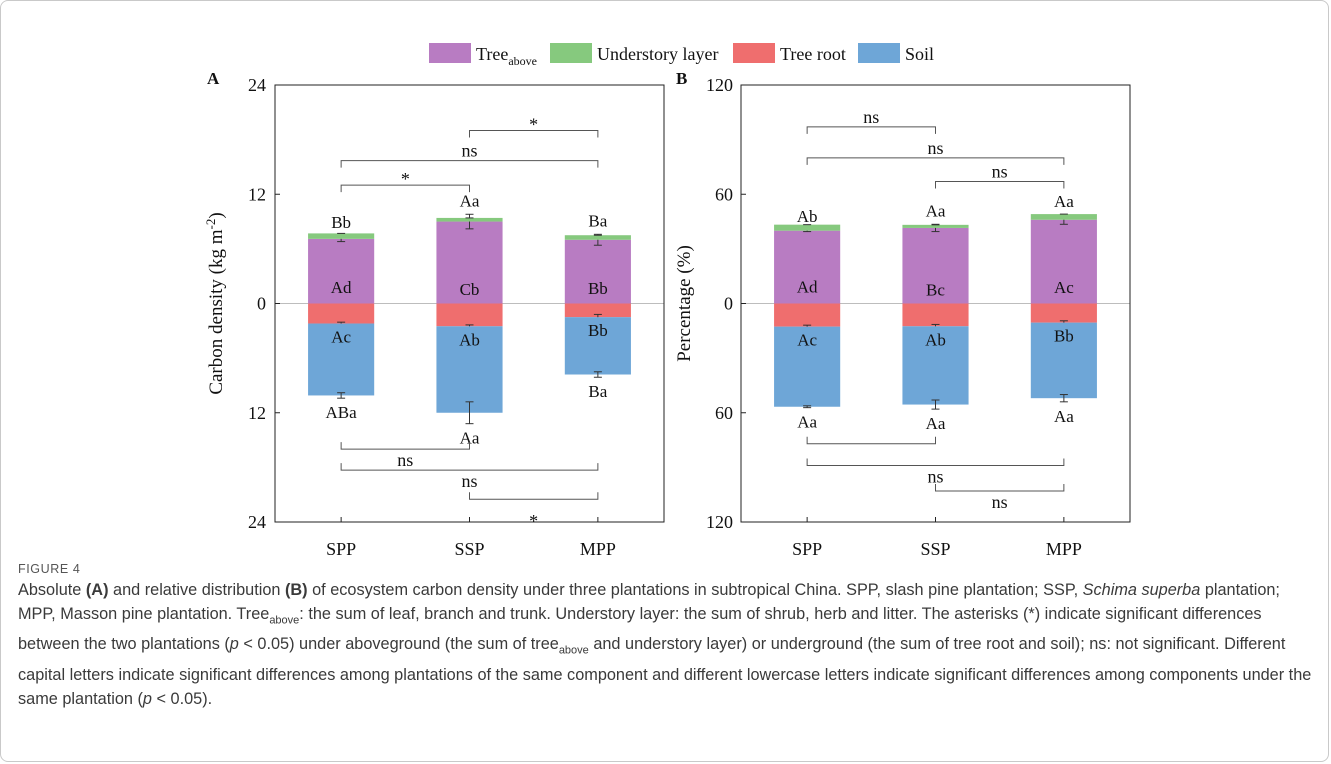 This screenshot has width=1331, height=764. Describe the element at coordinates (684, 303) in the screenshot. I see `y-axis-label: Percentage (%)` at that location.